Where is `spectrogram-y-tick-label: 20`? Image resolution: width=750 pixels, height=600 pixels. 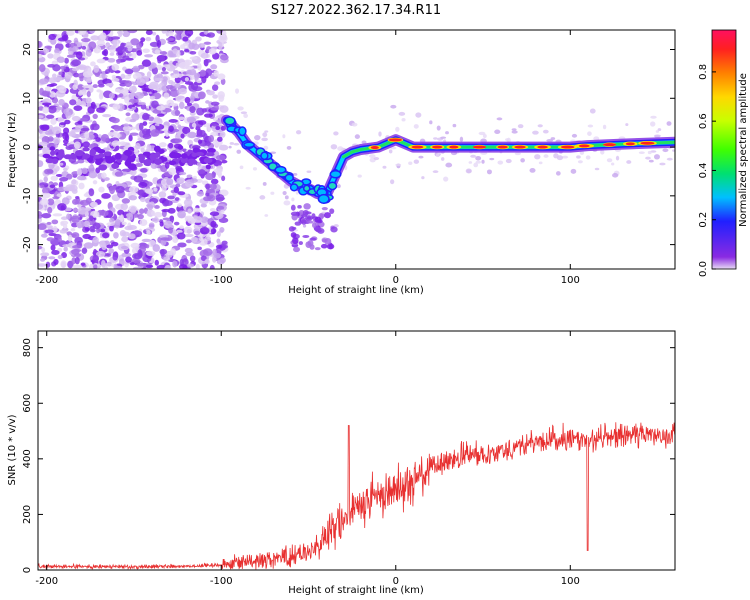 spectrogram-y-tick-label: 20 is located at coordinates (27, 49).